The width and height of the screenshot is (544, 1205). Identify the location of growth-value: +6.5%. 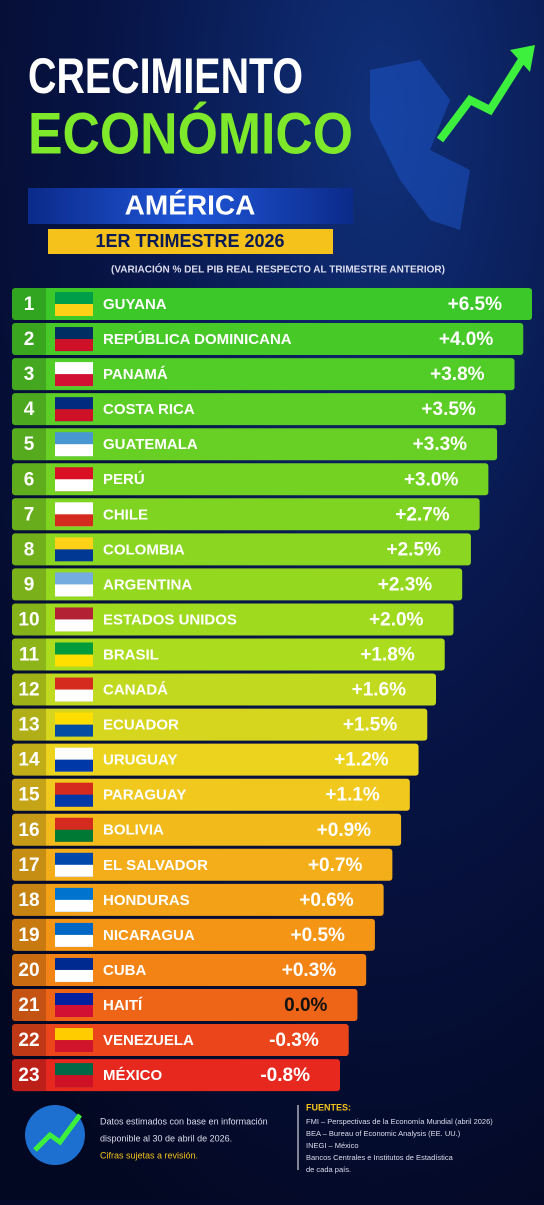
(475, 304).